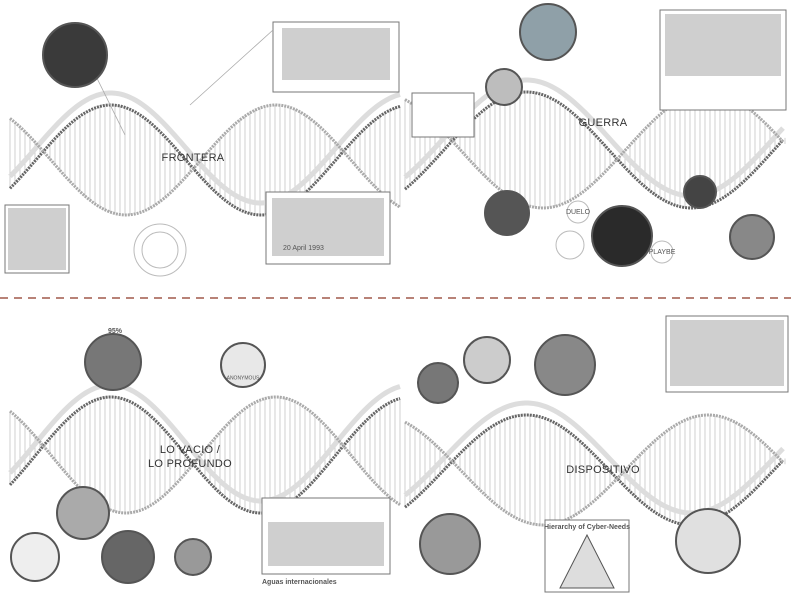 This screenshot has height=597, width=791. What do you see at coordinates (299, 582) in the screenshot?
I see `caption: Aguas internacionales` at bounding box center [299, 582].